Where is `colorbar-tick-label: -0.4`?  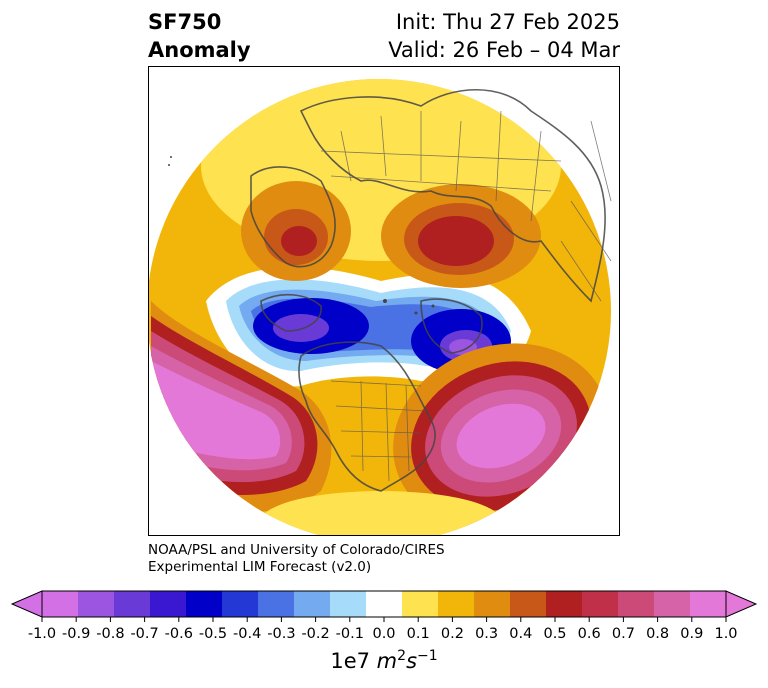 colorbar-tick-label: -0.4 is located at coordinates (247, 634).